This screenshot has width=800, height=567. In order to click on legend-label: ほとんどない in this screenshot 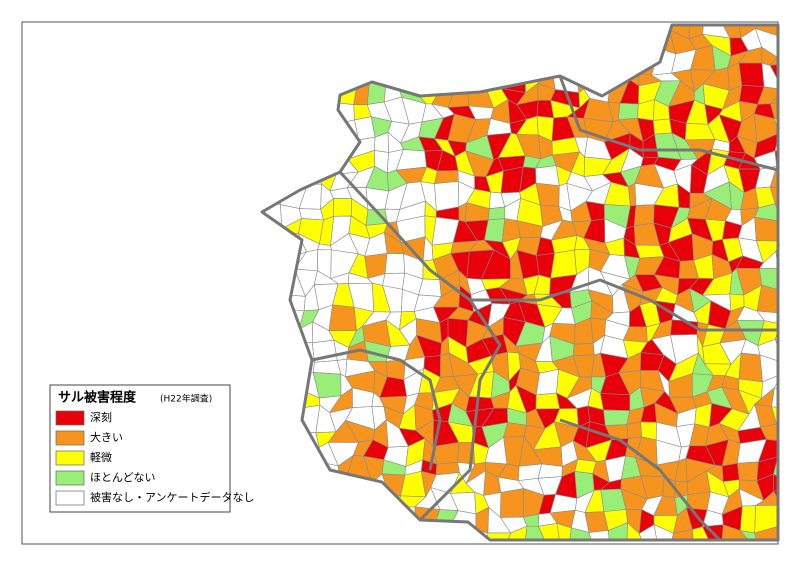, I will do `click(122, 477)`.